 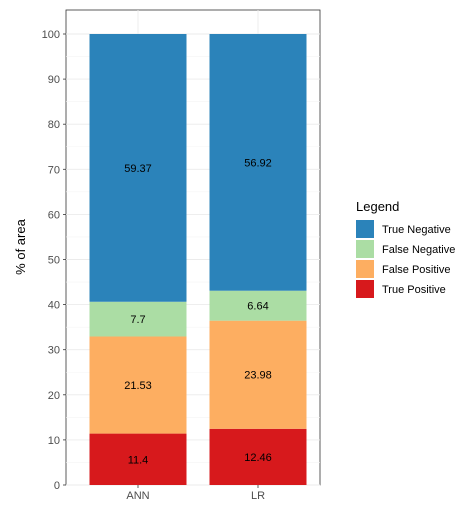 I want to click on y-tick-label: 80, so click(x=54, y=125).